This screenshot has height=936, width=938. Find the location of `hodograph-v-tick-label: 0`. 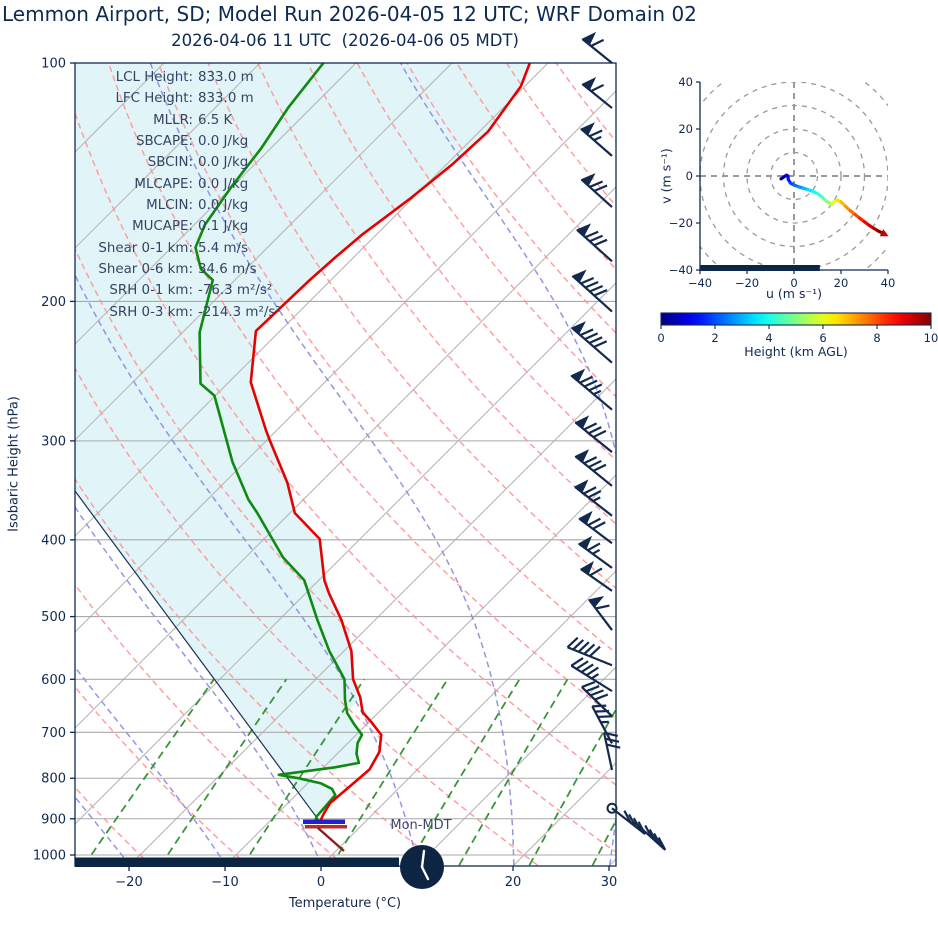

hodograph-v-tick-label: 0 is located at coordinates (689, 176).